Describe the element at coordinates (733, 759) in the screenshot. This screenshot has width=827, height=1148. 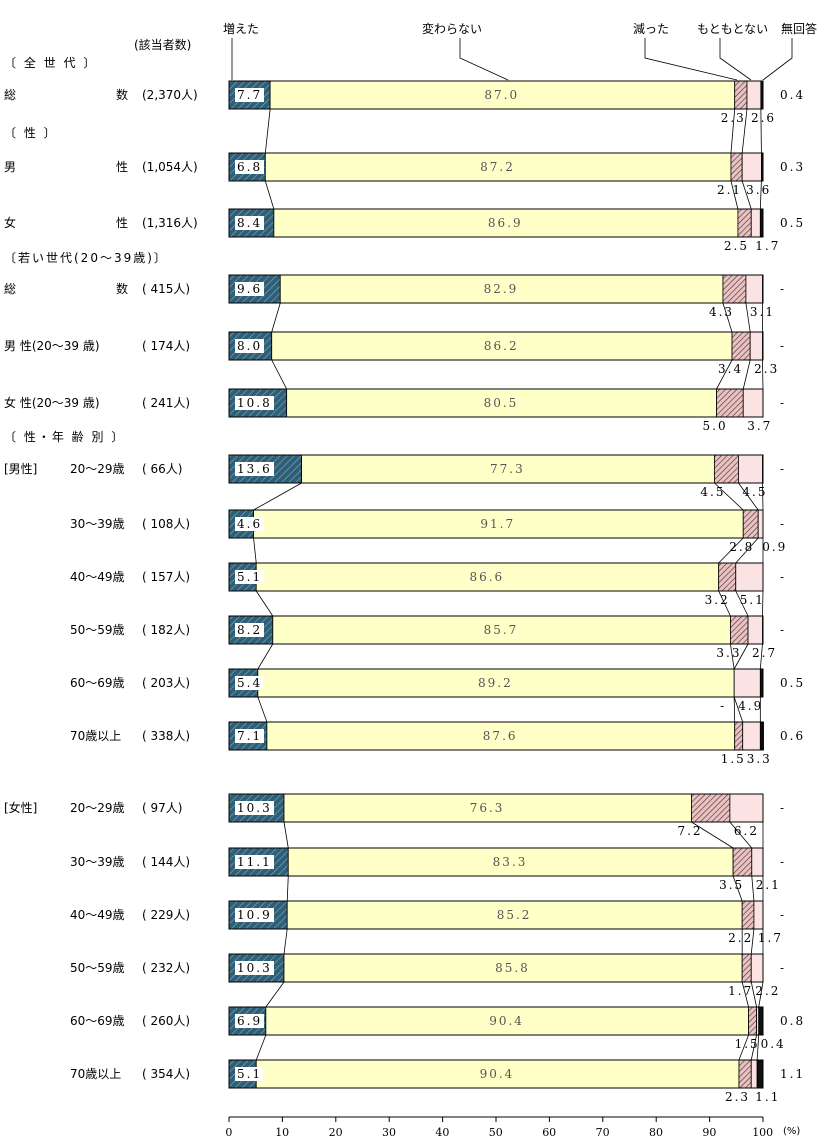
I see `value-label-11-2: 1.5` at that location.